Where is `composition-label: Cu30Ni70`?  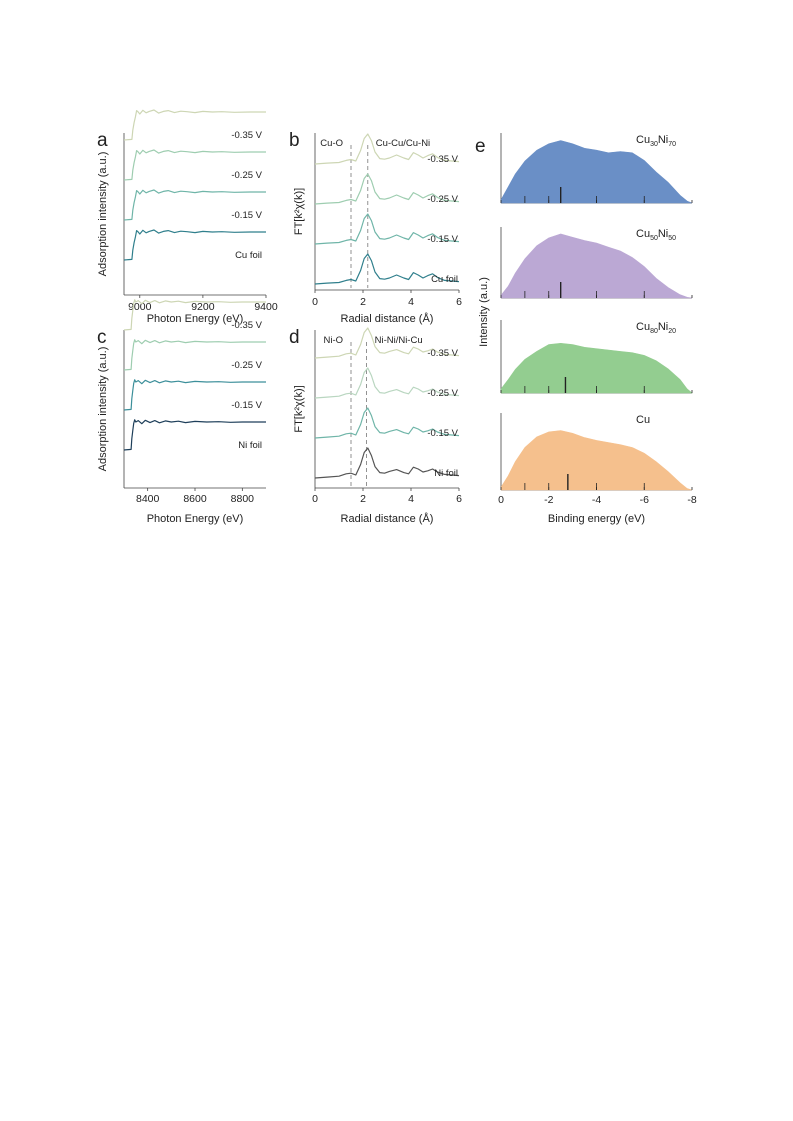
composition-label: Cu30Ni70 is located at coordinates (656, 141).